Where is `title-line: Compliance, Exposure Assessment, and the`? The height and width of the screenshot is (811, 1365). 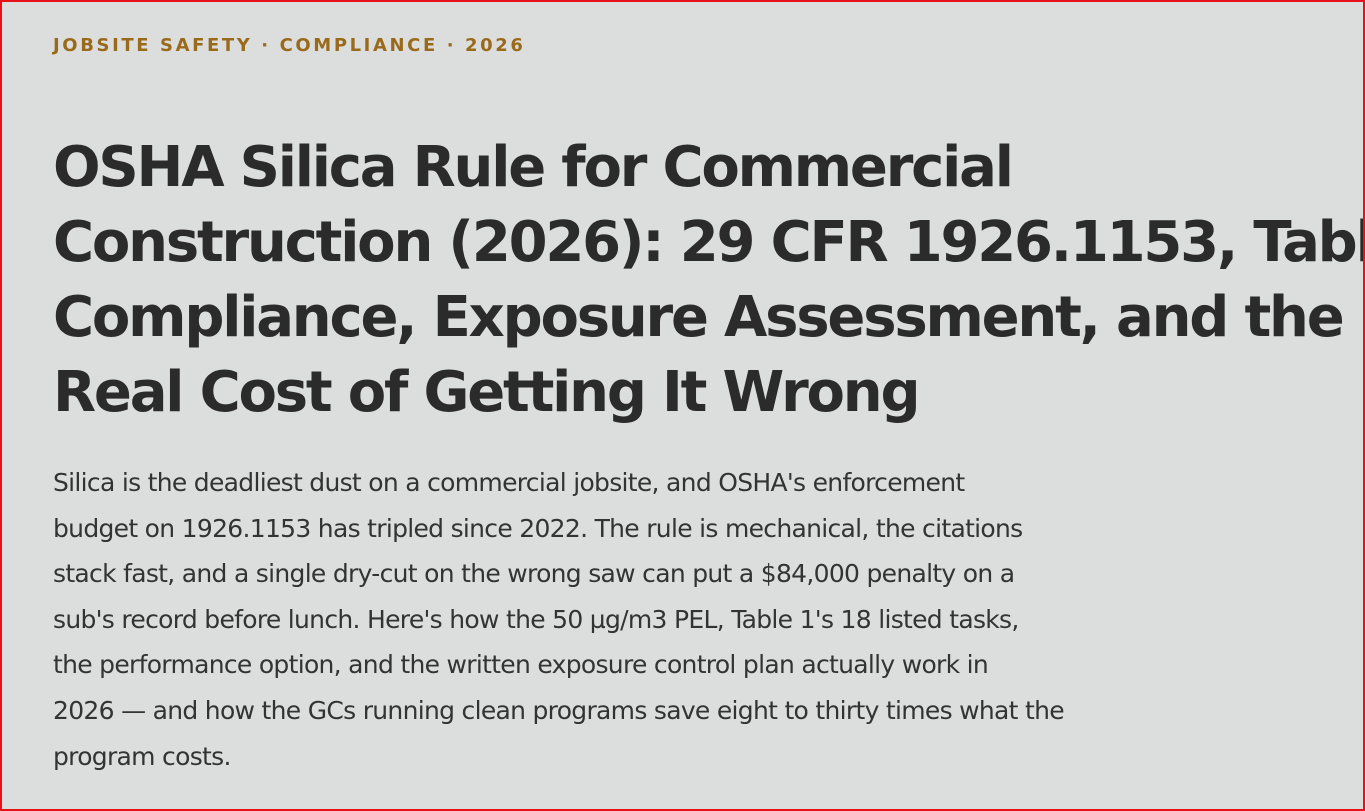
title-line: Compliance, Exposure Assessment, and the is located at coordinates (699, 317).